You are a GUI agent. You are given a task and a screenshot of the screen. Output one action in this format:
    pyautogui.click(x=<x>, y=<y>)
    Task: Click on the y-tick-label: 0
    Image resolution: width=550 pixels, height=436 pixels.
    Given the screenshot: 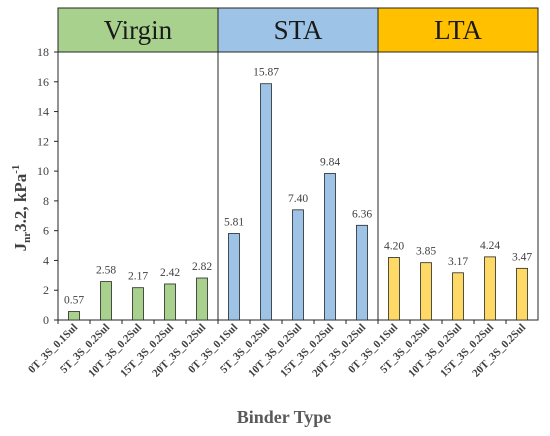 What is the action you would take?
    pyautogui.click(x=46, y=320)
    